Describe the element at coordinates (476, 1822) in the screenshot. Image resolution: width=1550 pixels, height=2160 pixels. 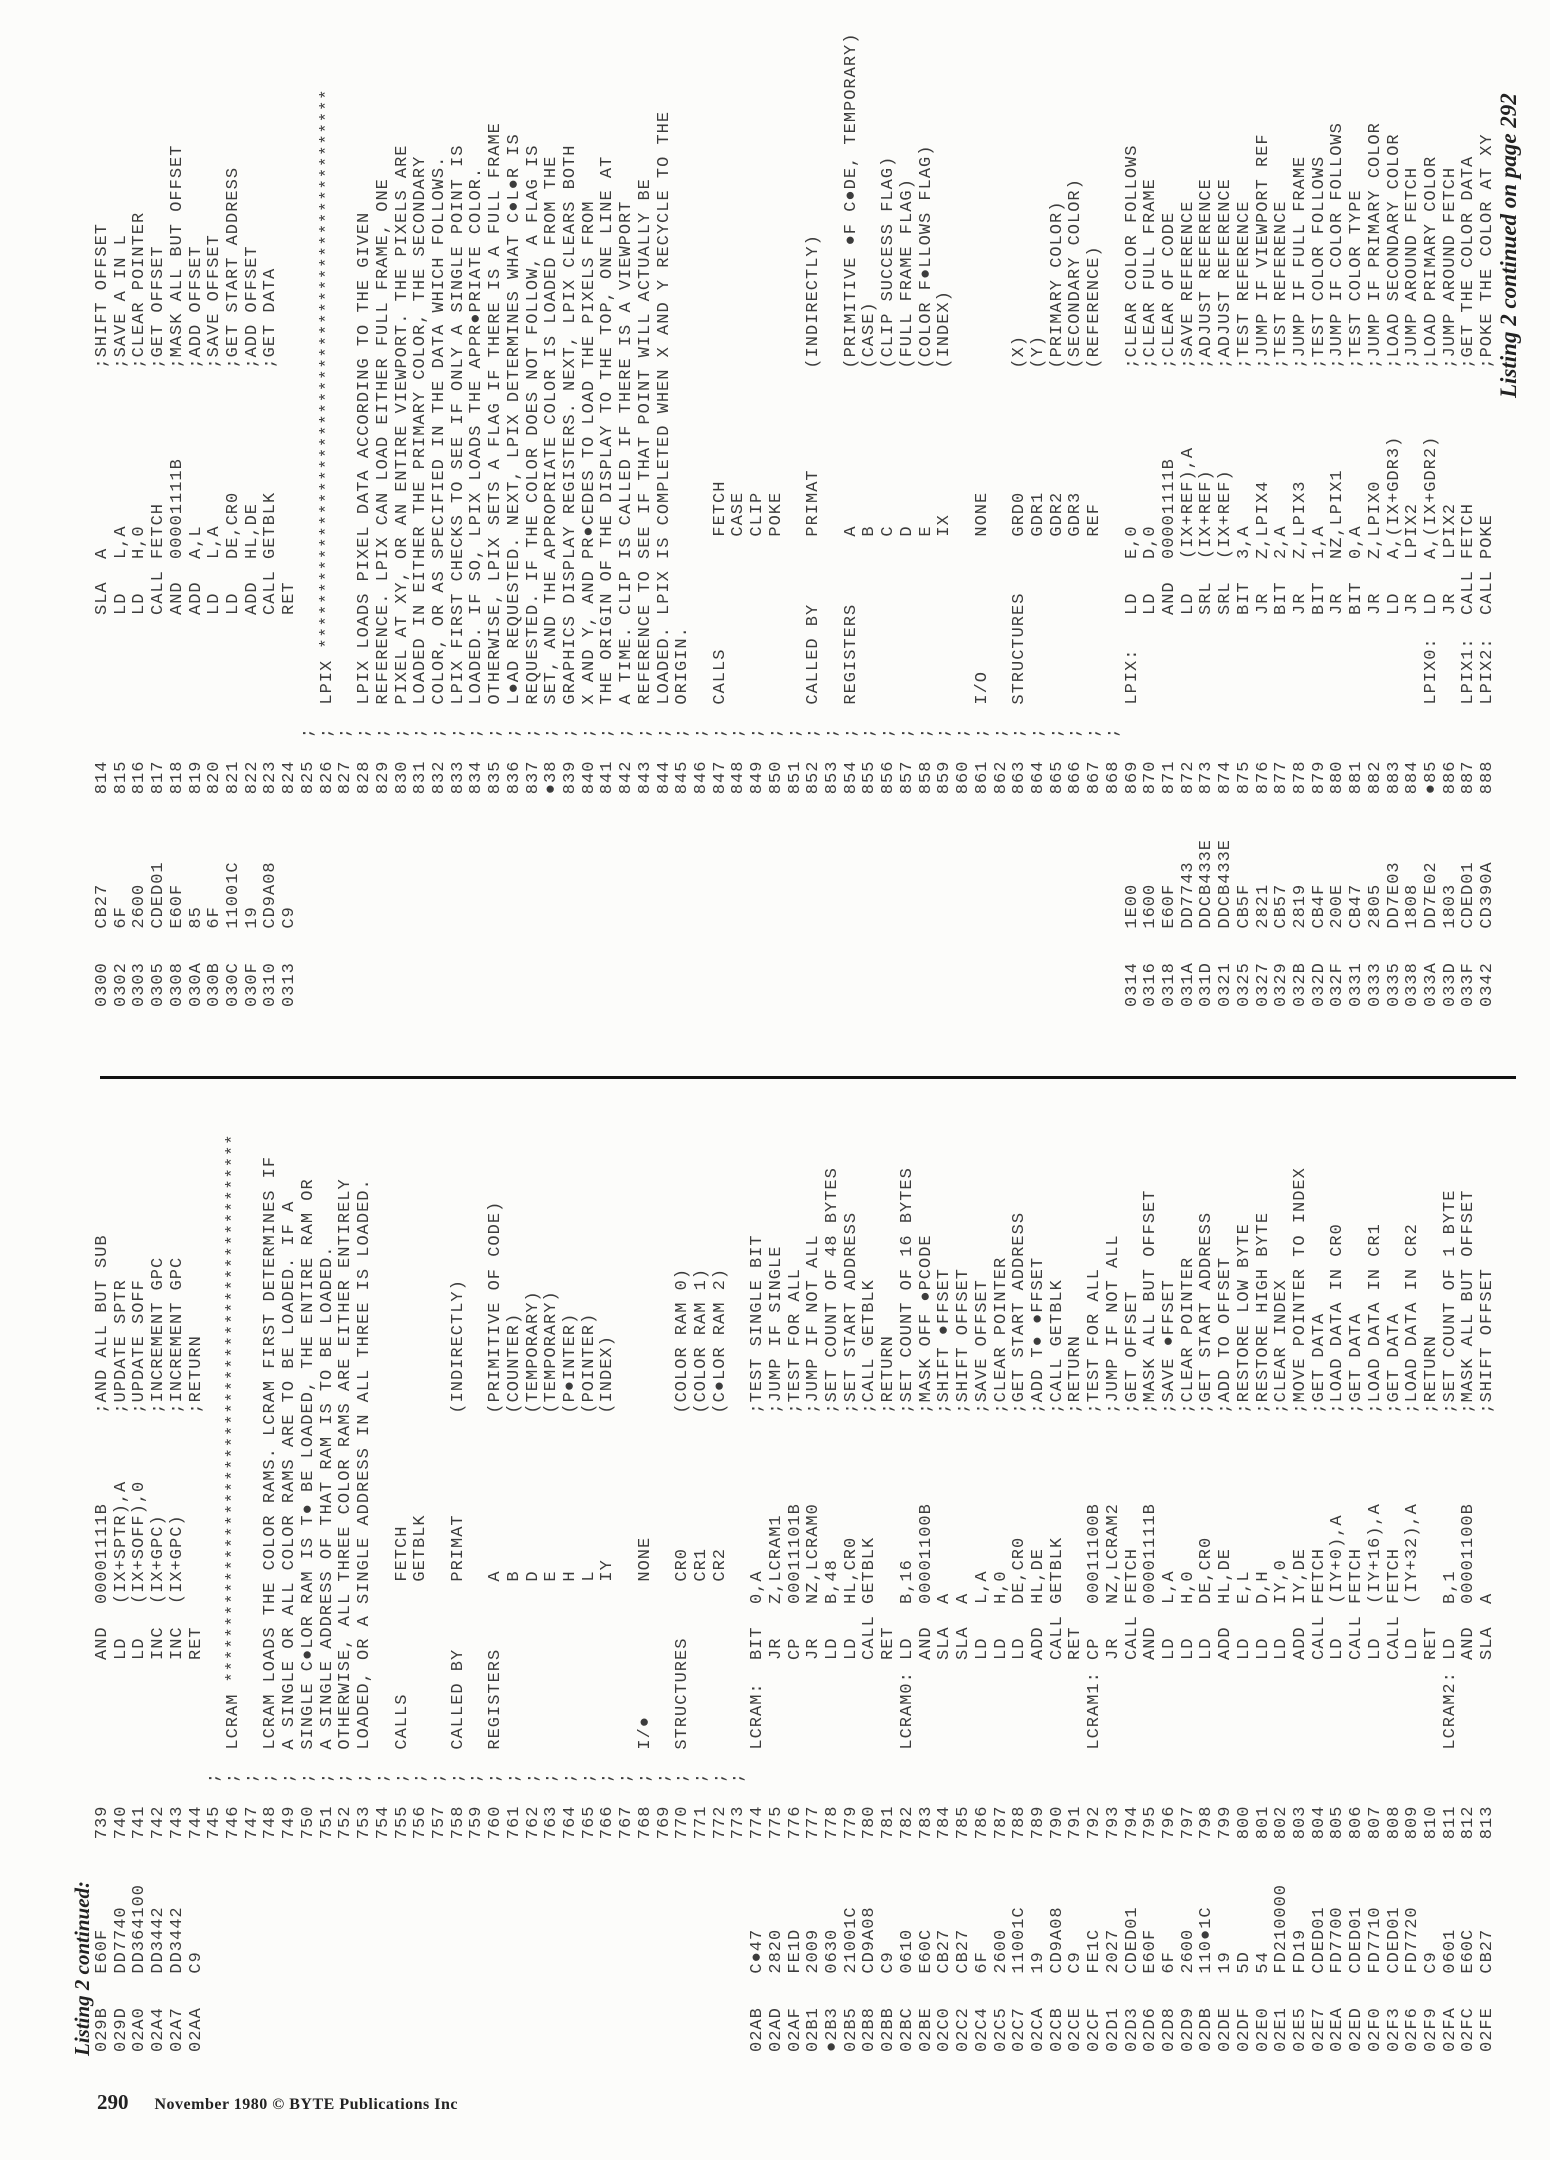
I see `line-number: 759` at that location.